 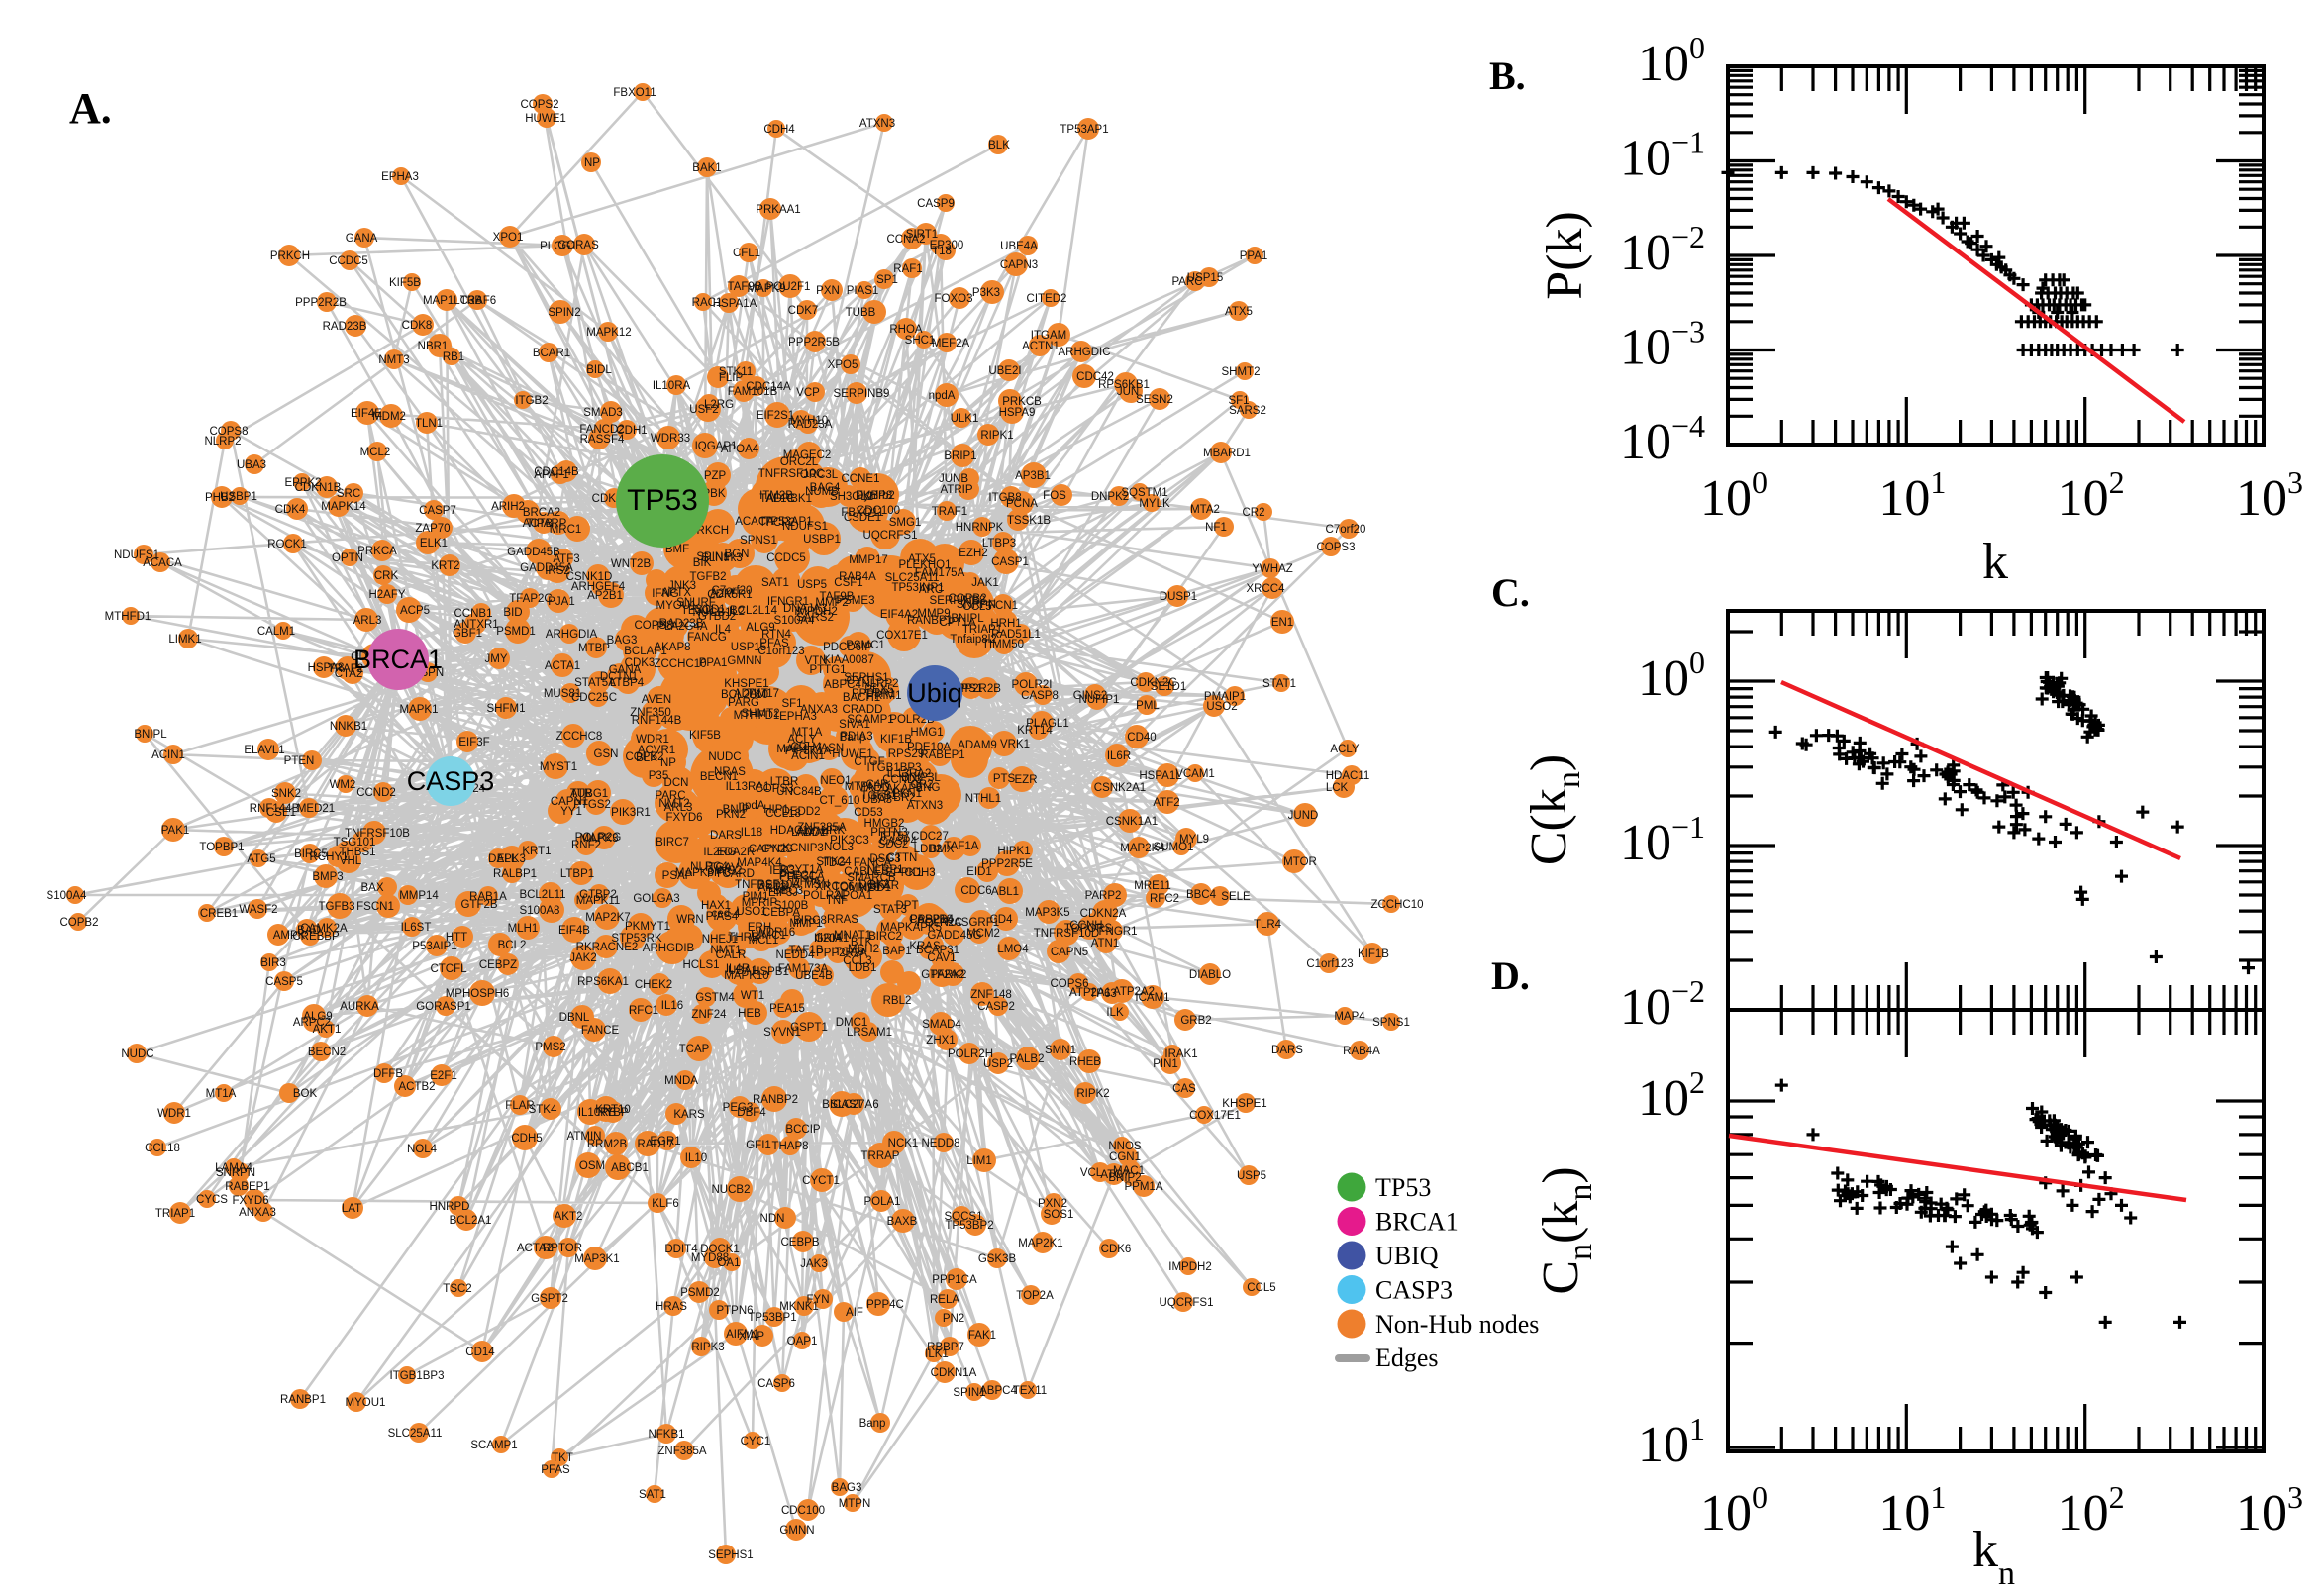 What do you see at coordinates (818, 1300) in the screenshot?
I see `svg-text: FYN` at bounding box center [818, 1300].